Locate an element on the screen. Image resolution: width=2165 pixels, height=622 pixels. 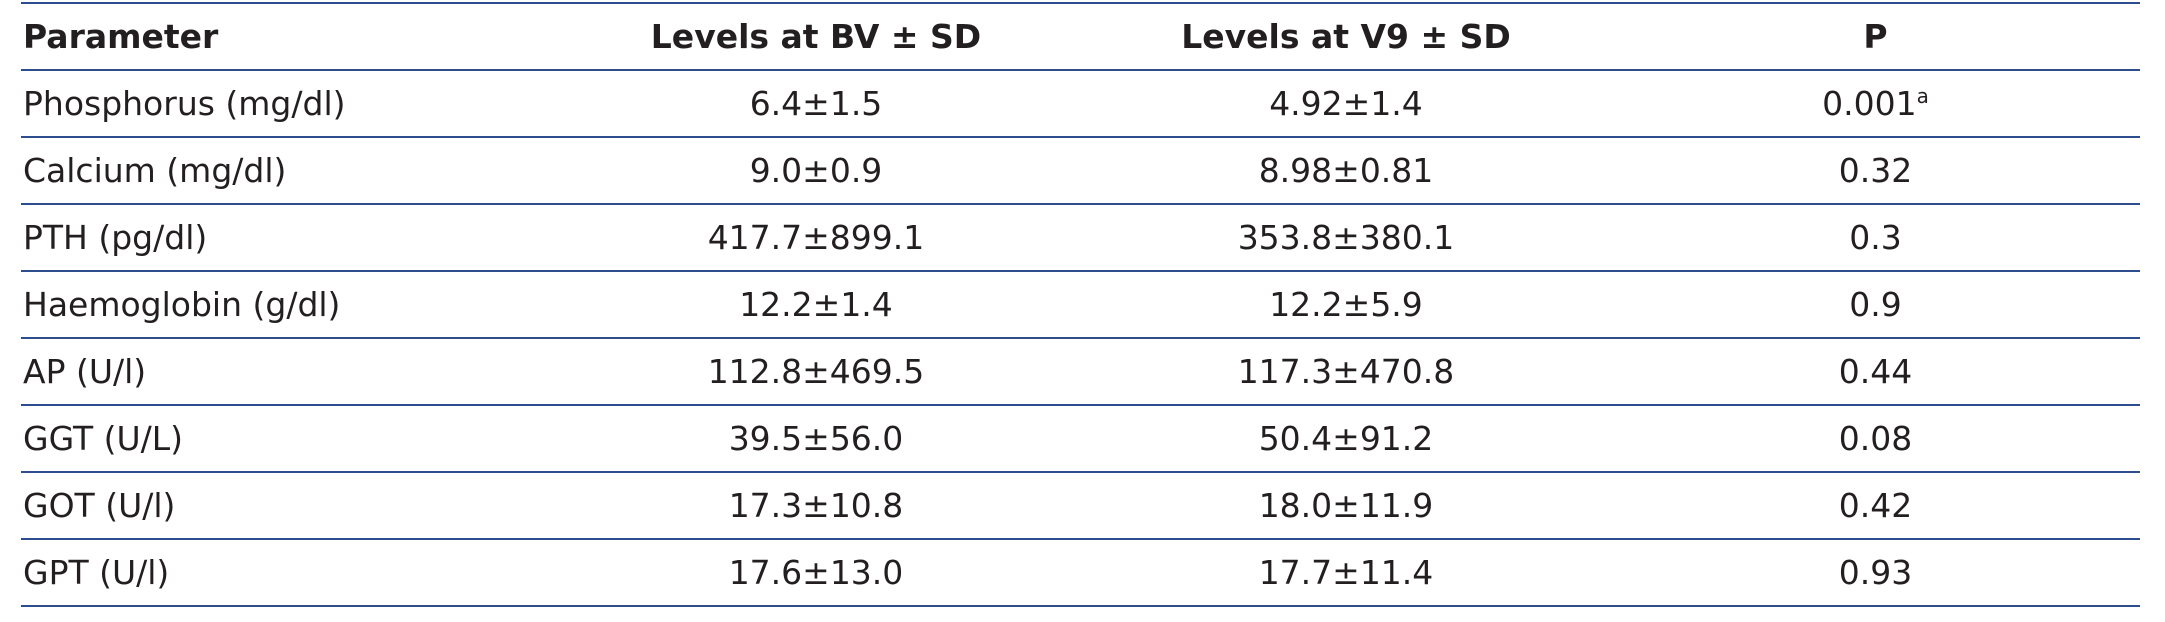
cell-text: 0.44 is located at coordinates (1875, 371).